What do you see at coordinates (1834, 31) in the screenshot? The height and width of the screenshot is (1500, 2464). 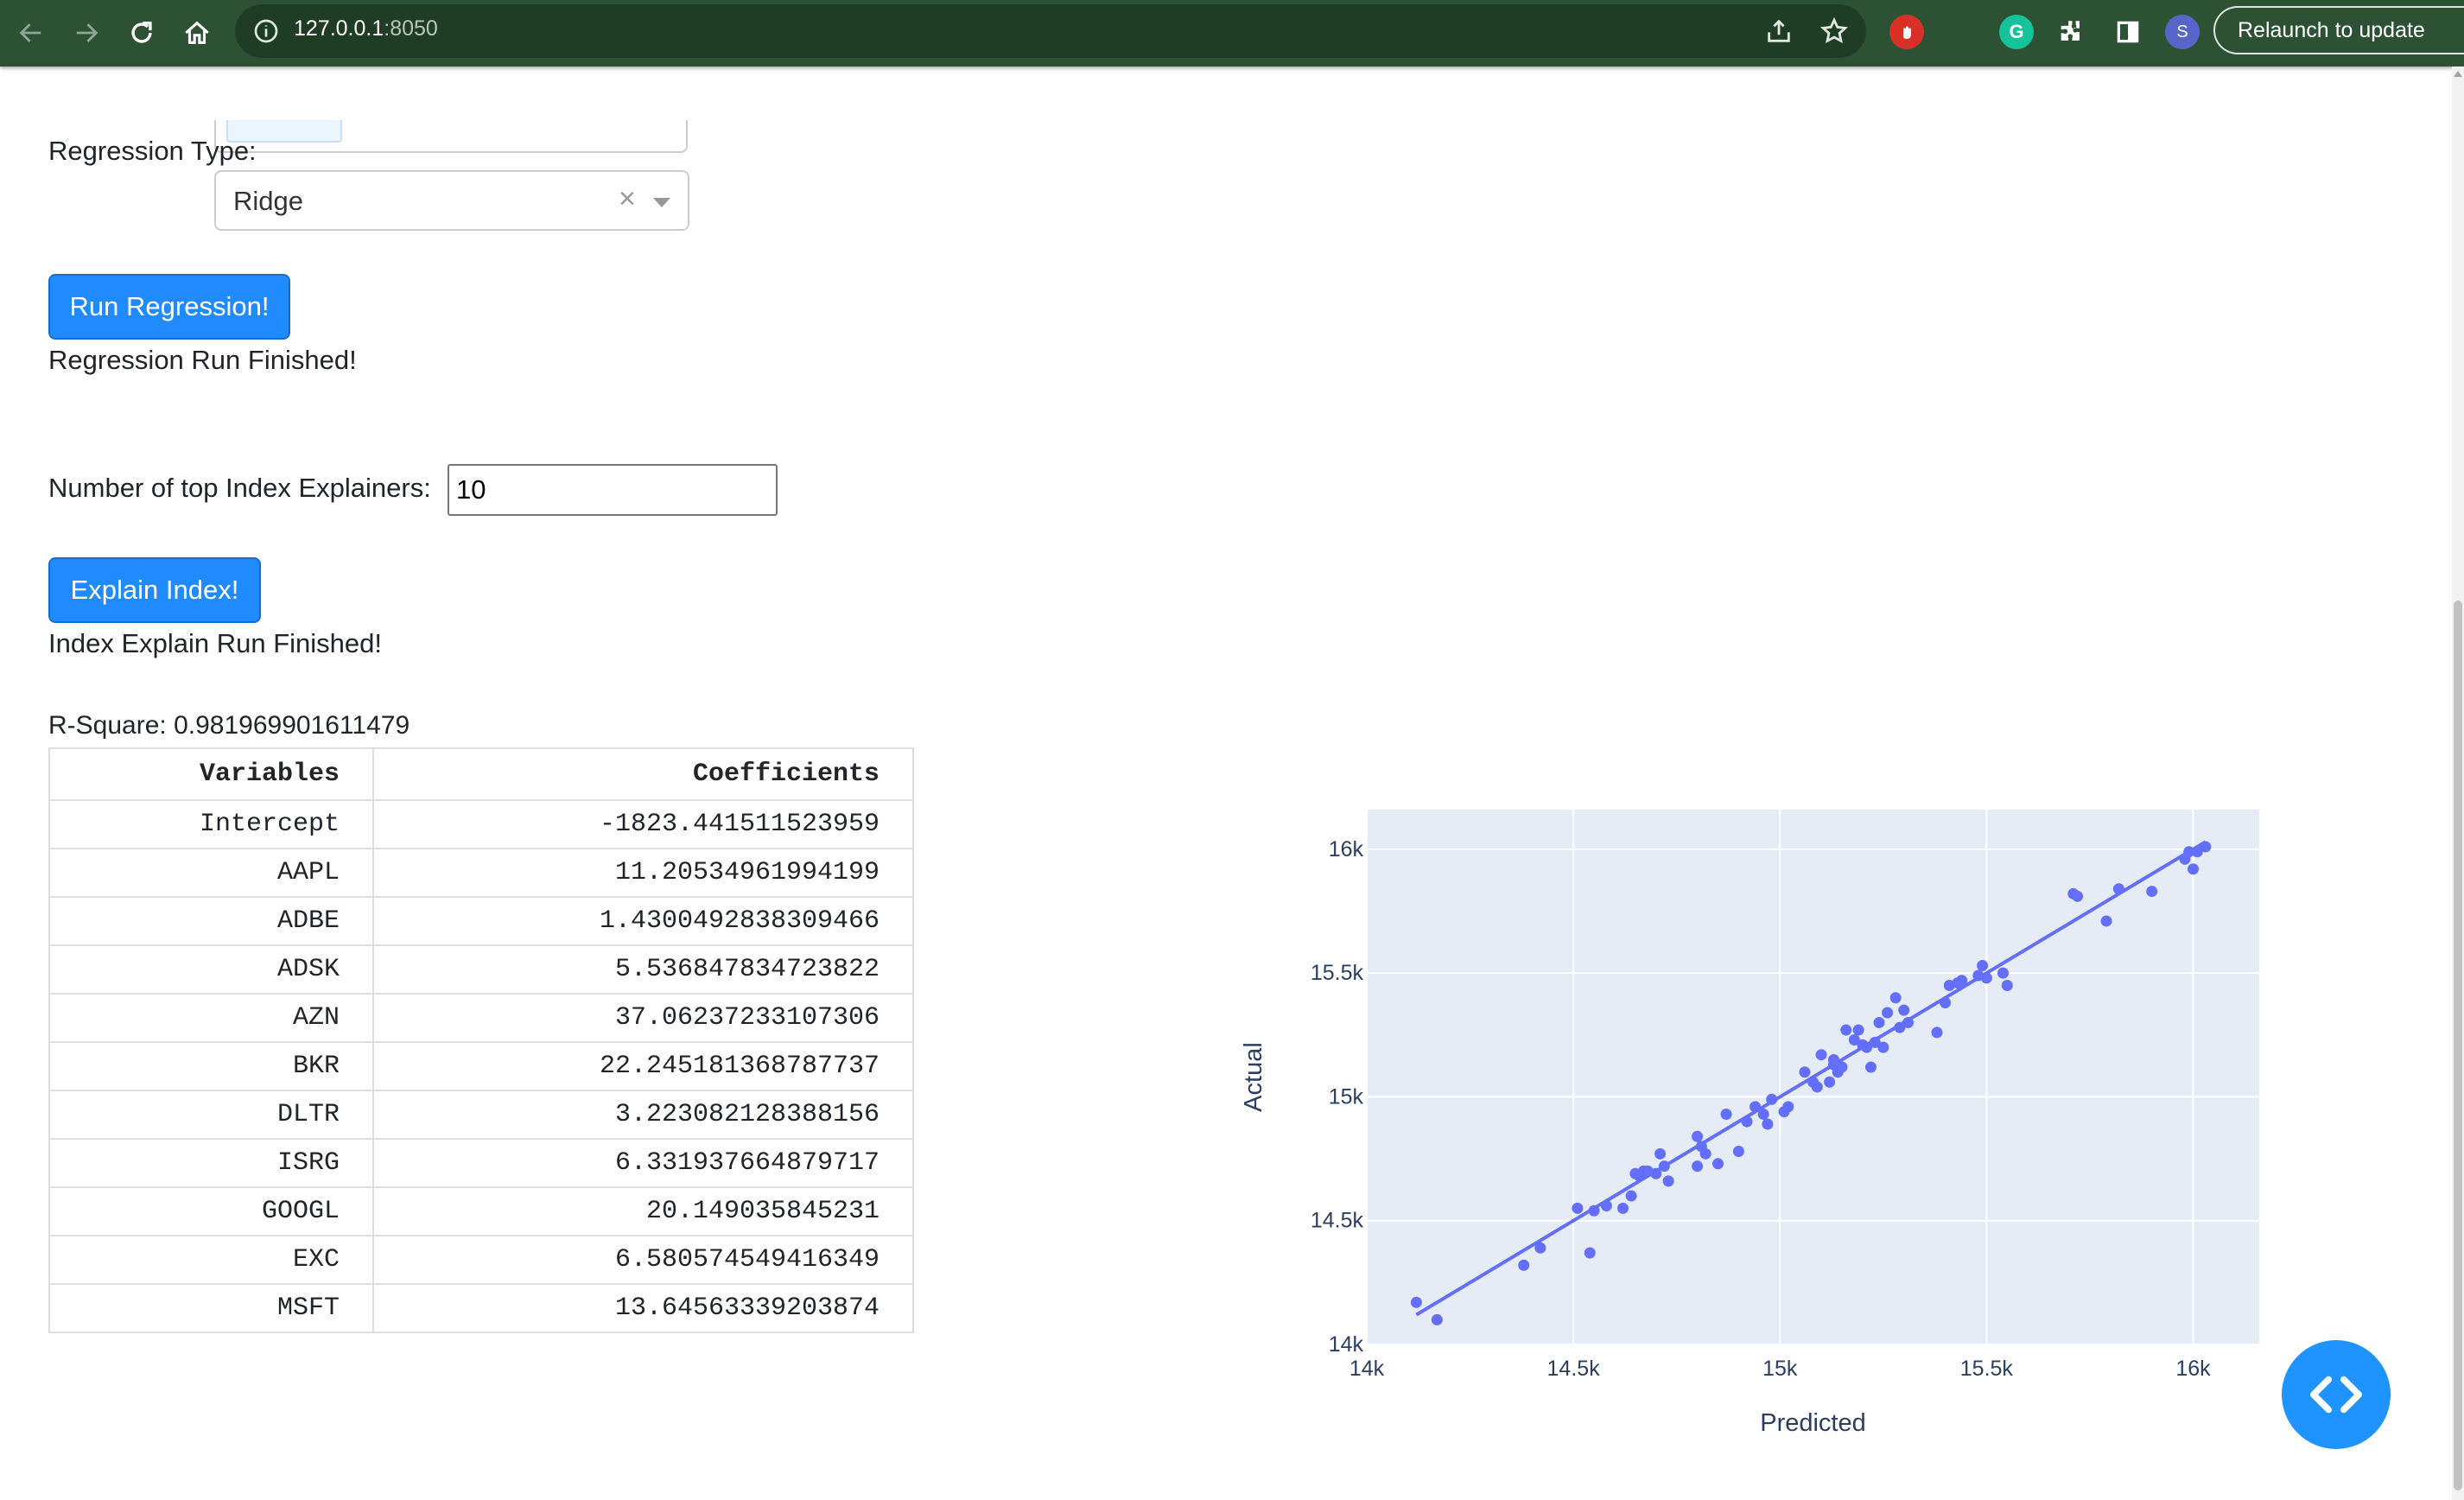 I see `bookmark-star-icon` at bounding box center [1834, 31].